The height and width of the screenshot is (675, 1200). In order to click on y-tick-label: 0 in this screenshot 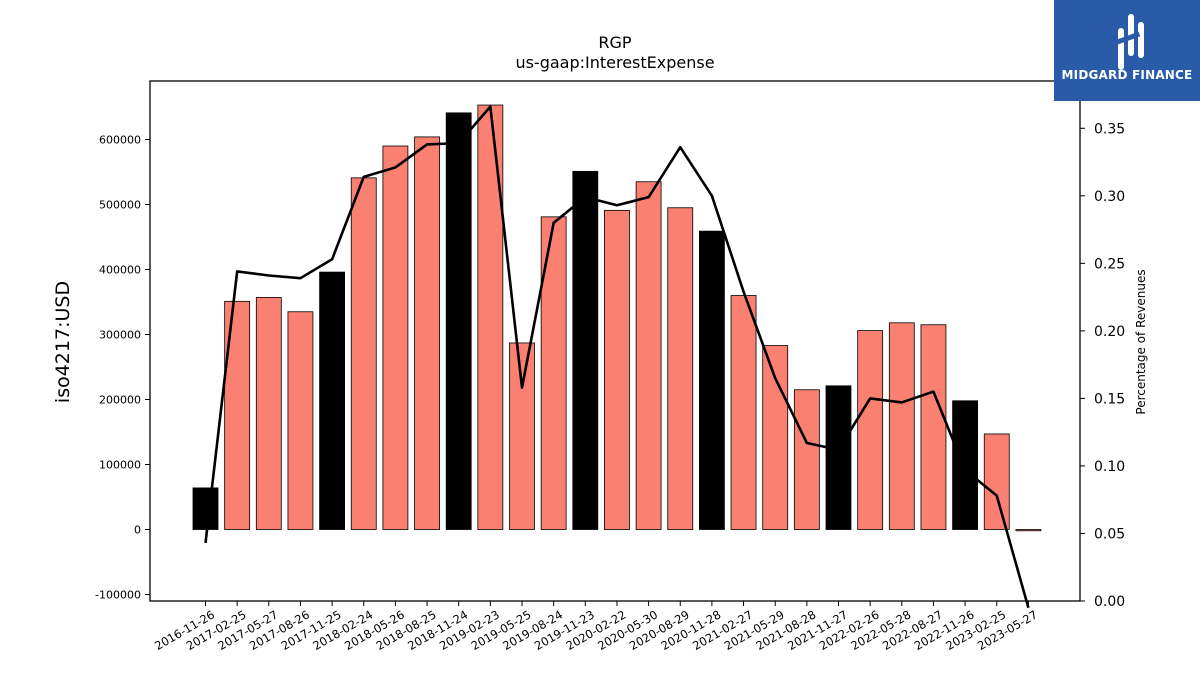, I will do `click(137, 530)`.